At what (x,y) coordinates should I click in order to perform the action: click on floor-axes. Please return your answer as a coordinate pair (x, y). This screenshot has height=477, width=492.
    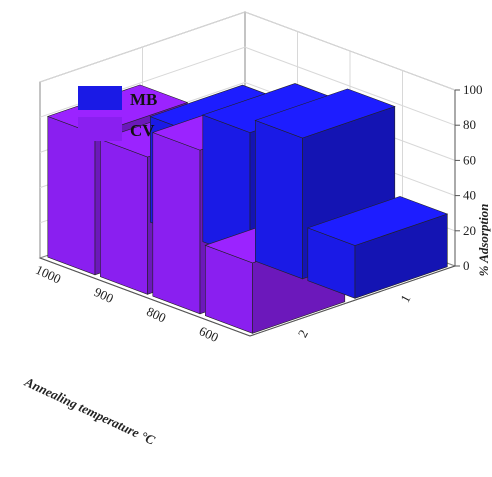
    Looking at the image, I should click on (247, 297).